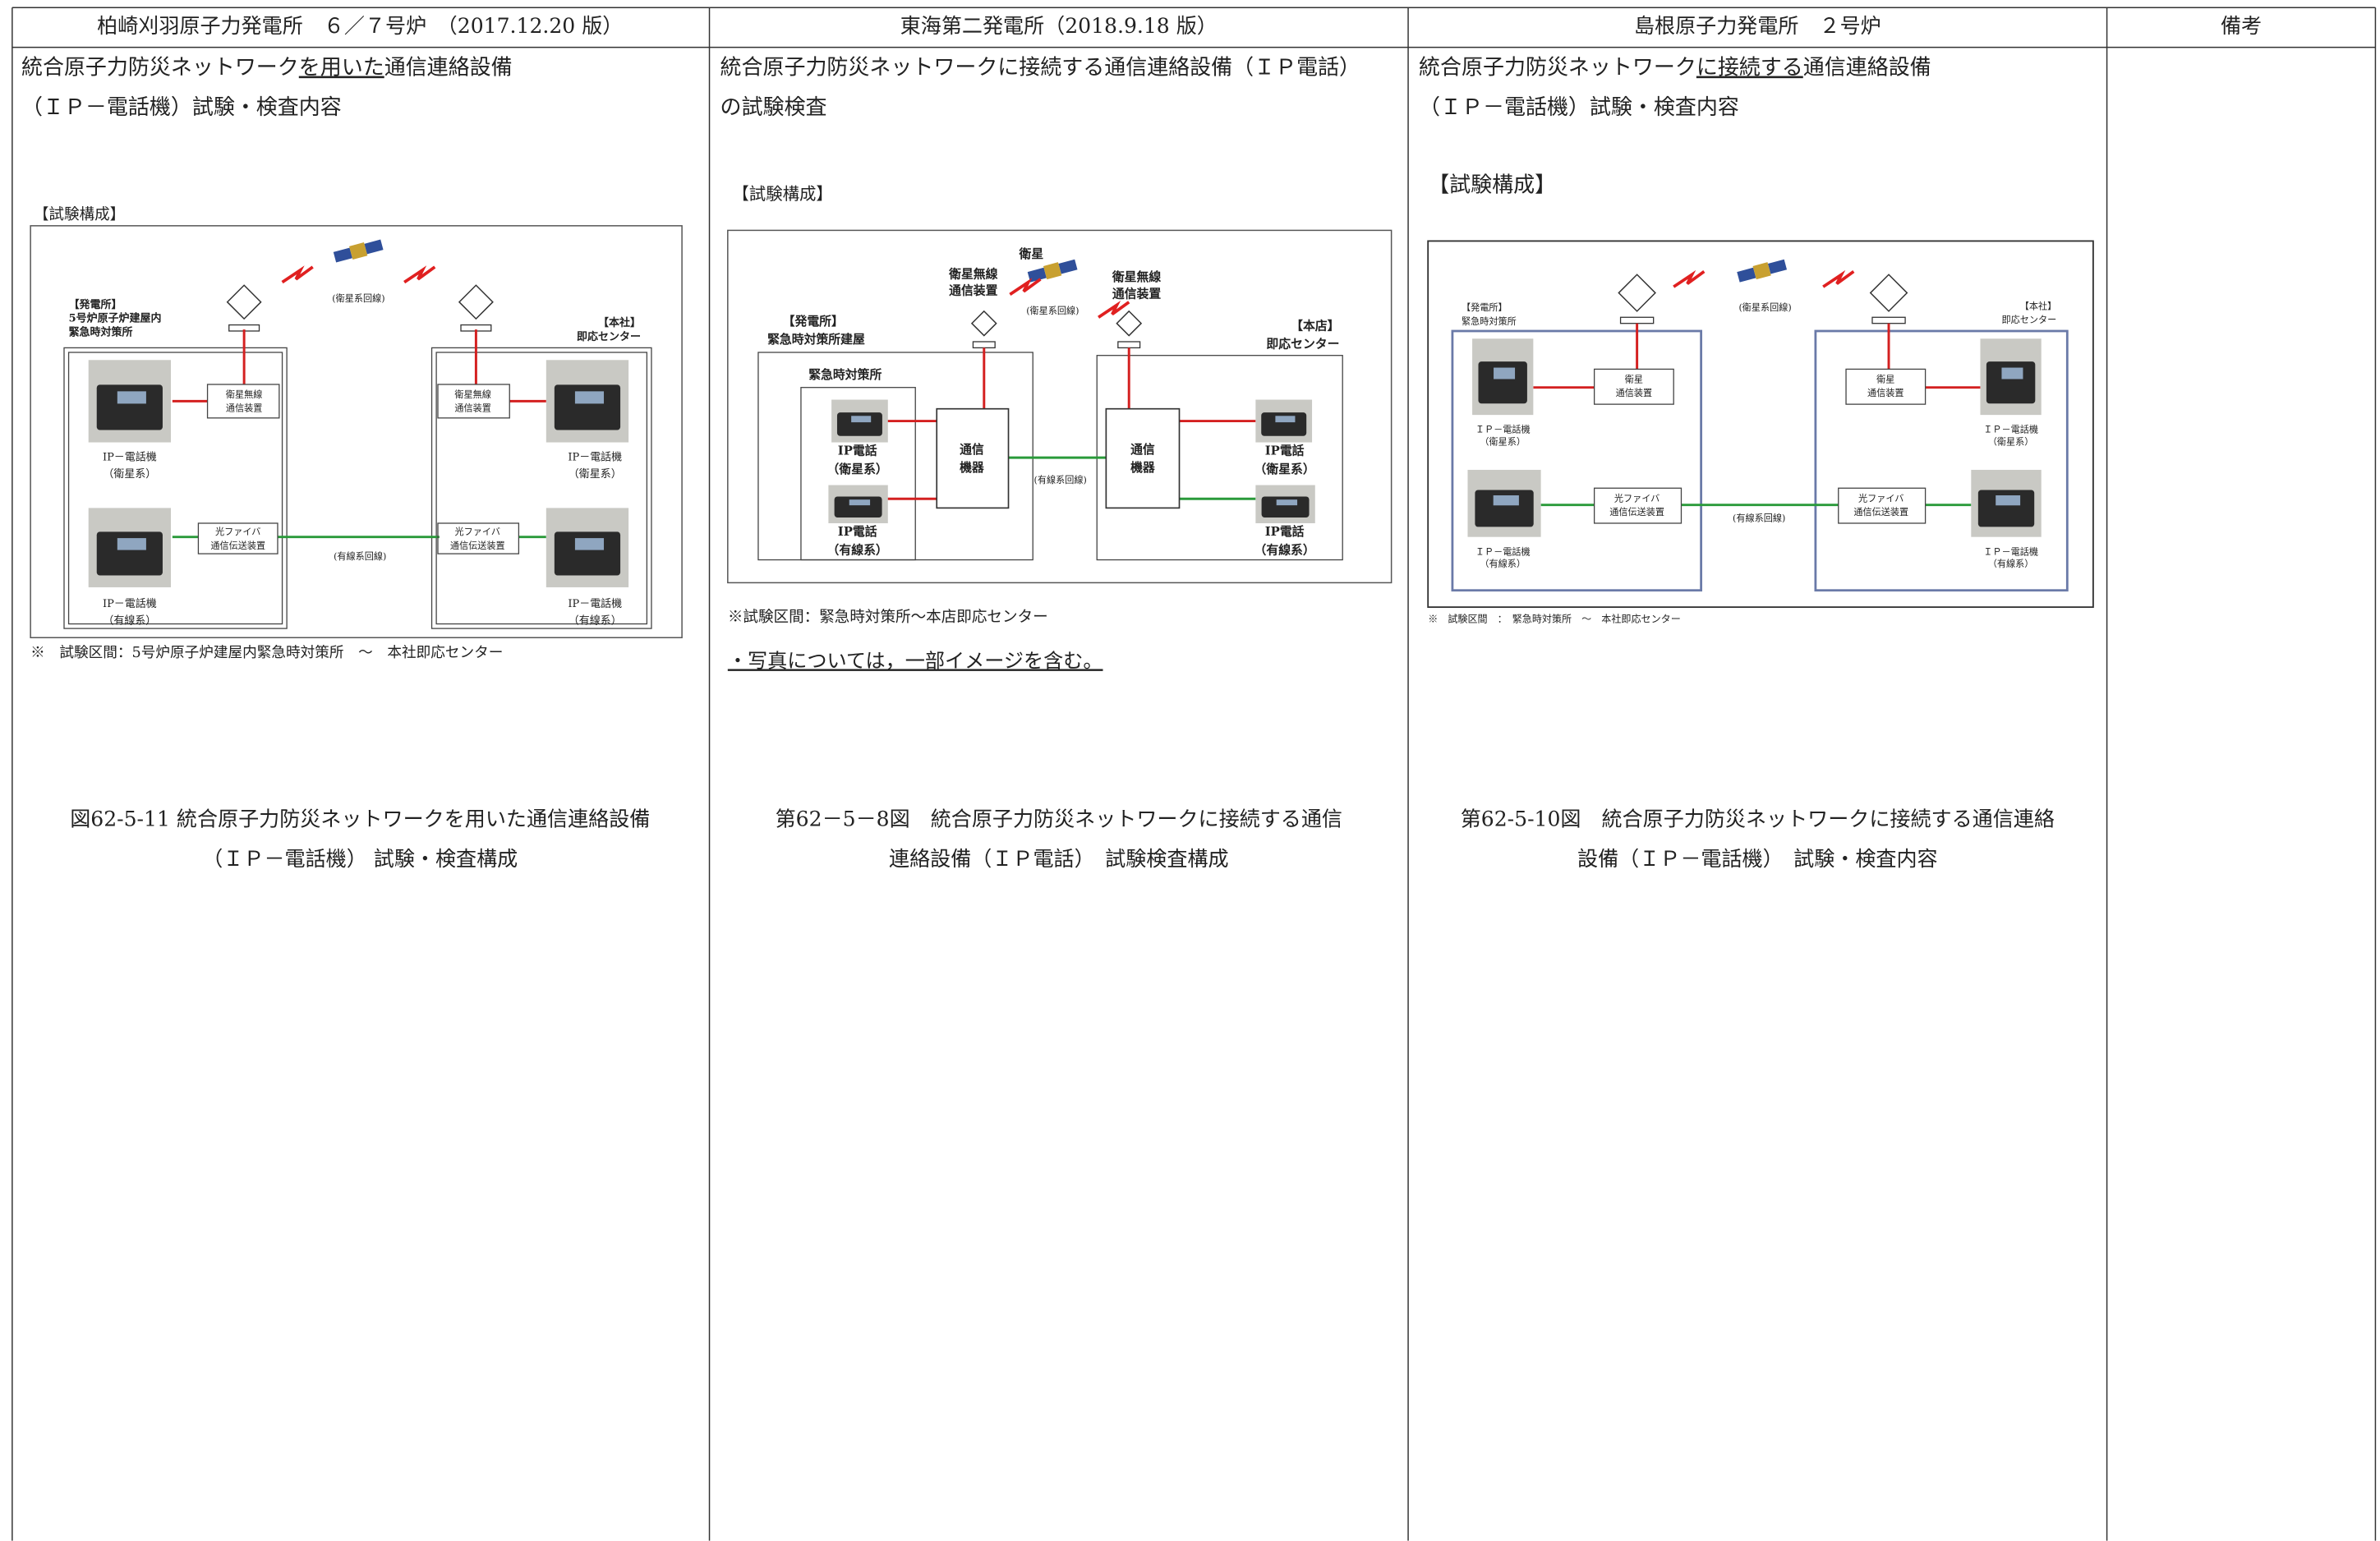  I want to click on body-line: の試験検査, so click(773, 107).